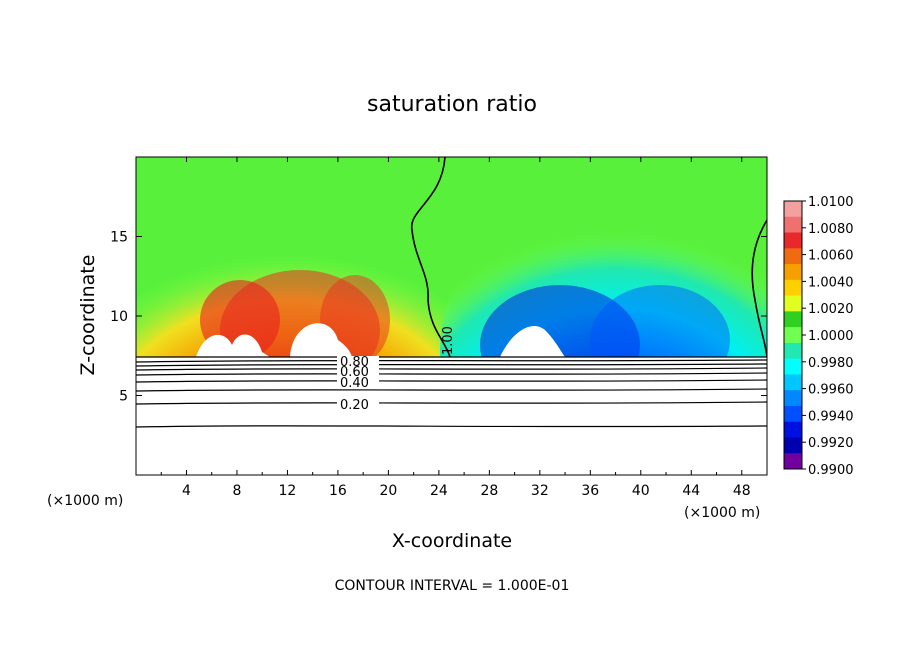 The height and width of the screenshot is (654, 904). I want to click on x-tick-label: 40, so click(641, 491).